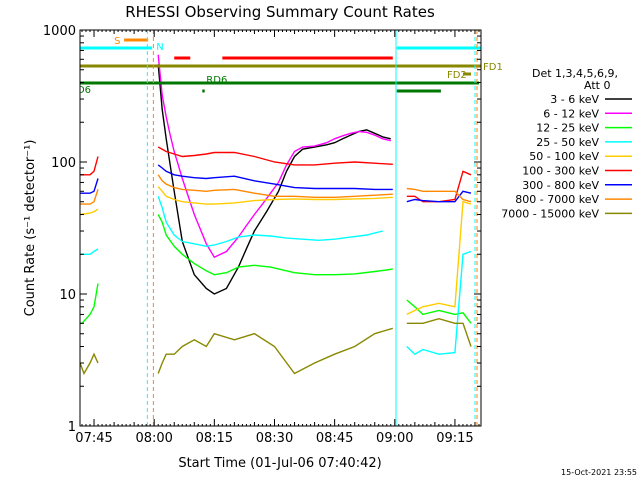  What do you see at coordinates (567, 142) in the screenshot?
I see `legend-entry-label: 25 - 50 keV` at bounding box center [567, 142].